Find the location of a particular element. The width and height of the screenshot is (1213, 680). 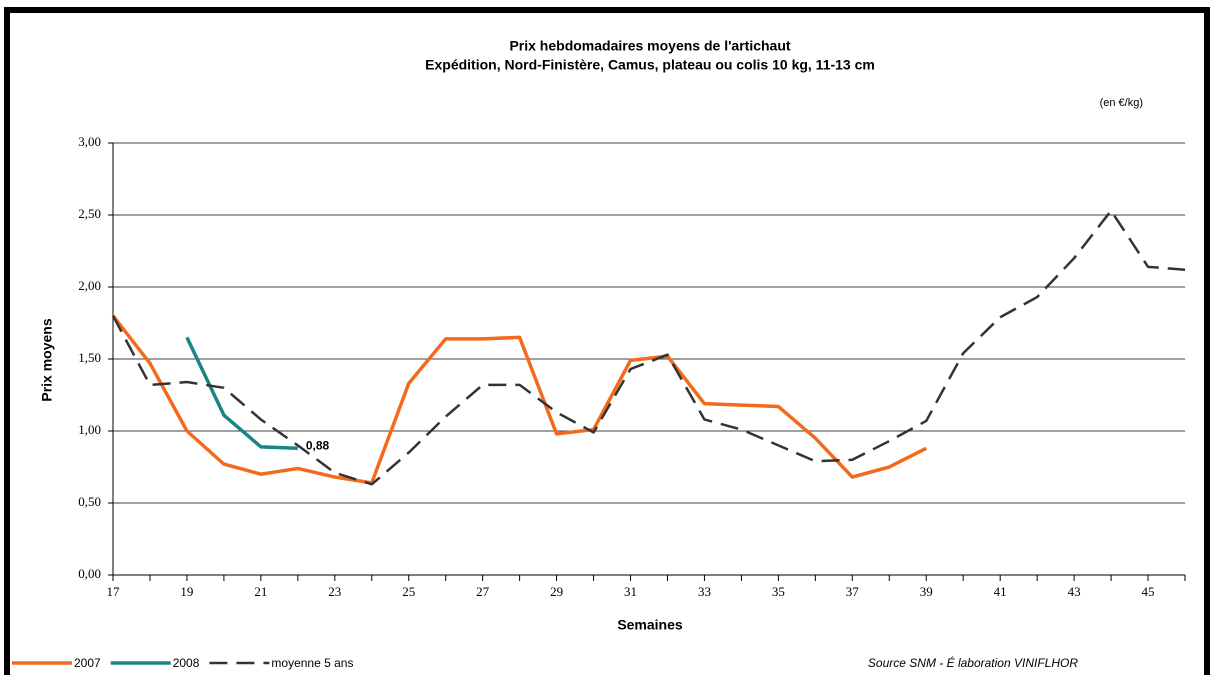

unit-note: (en €/kg) is located at coordinates (1121, 103).